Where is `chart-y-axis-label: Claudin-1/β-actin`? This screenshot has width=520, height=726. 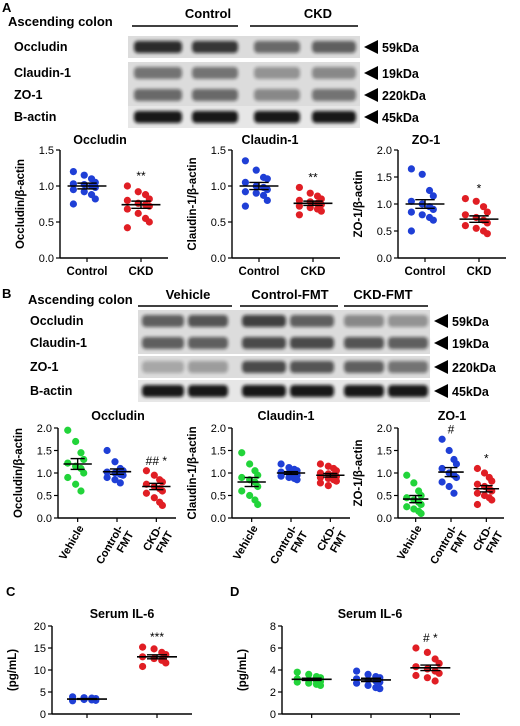
chart-y-axis-label: Claudin-1/β-actin is located at coordinates (193, 203).